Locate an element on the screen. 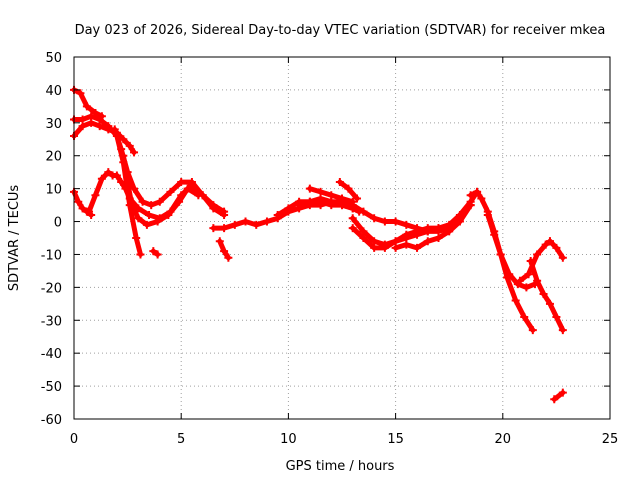 Image resolution: width=640 pixels, height=480 pixels. x-tick-label: 0 is located at coordinates (74, 439).